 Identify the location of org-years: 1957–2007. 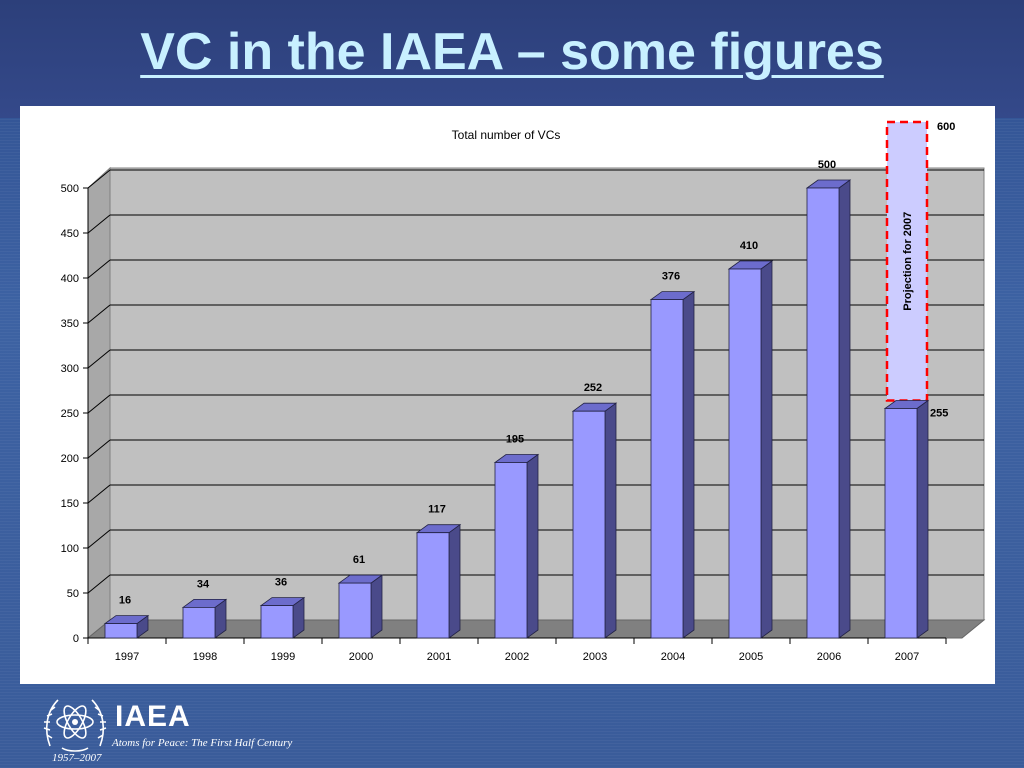
(77, 758).